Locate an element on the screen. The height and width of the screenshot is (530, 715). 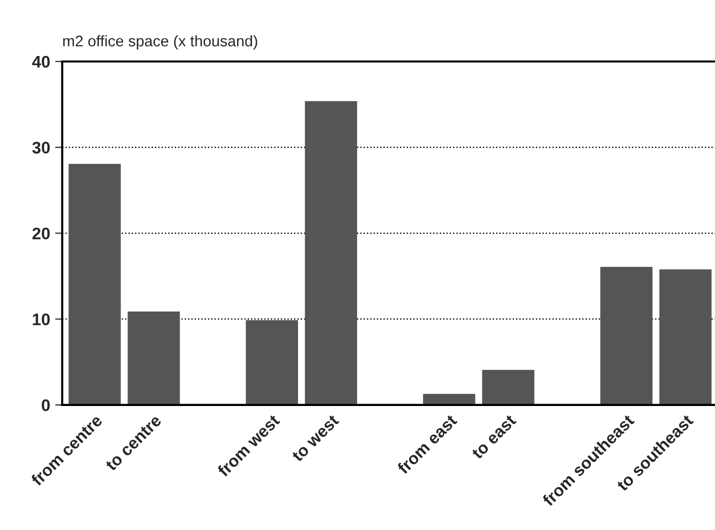
y-axis-title: m2 office space (x thousand) is located at coordinates (160, 42).